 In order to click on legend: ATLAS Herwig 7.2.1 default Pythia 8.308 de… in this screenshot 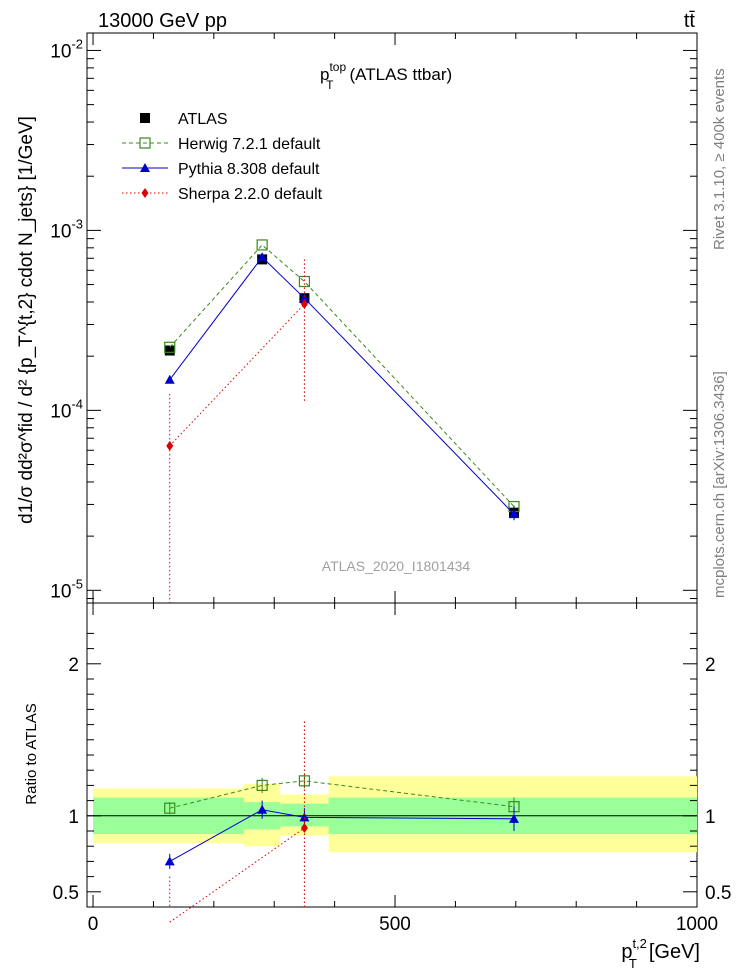, I will do `click(222, 157)`.